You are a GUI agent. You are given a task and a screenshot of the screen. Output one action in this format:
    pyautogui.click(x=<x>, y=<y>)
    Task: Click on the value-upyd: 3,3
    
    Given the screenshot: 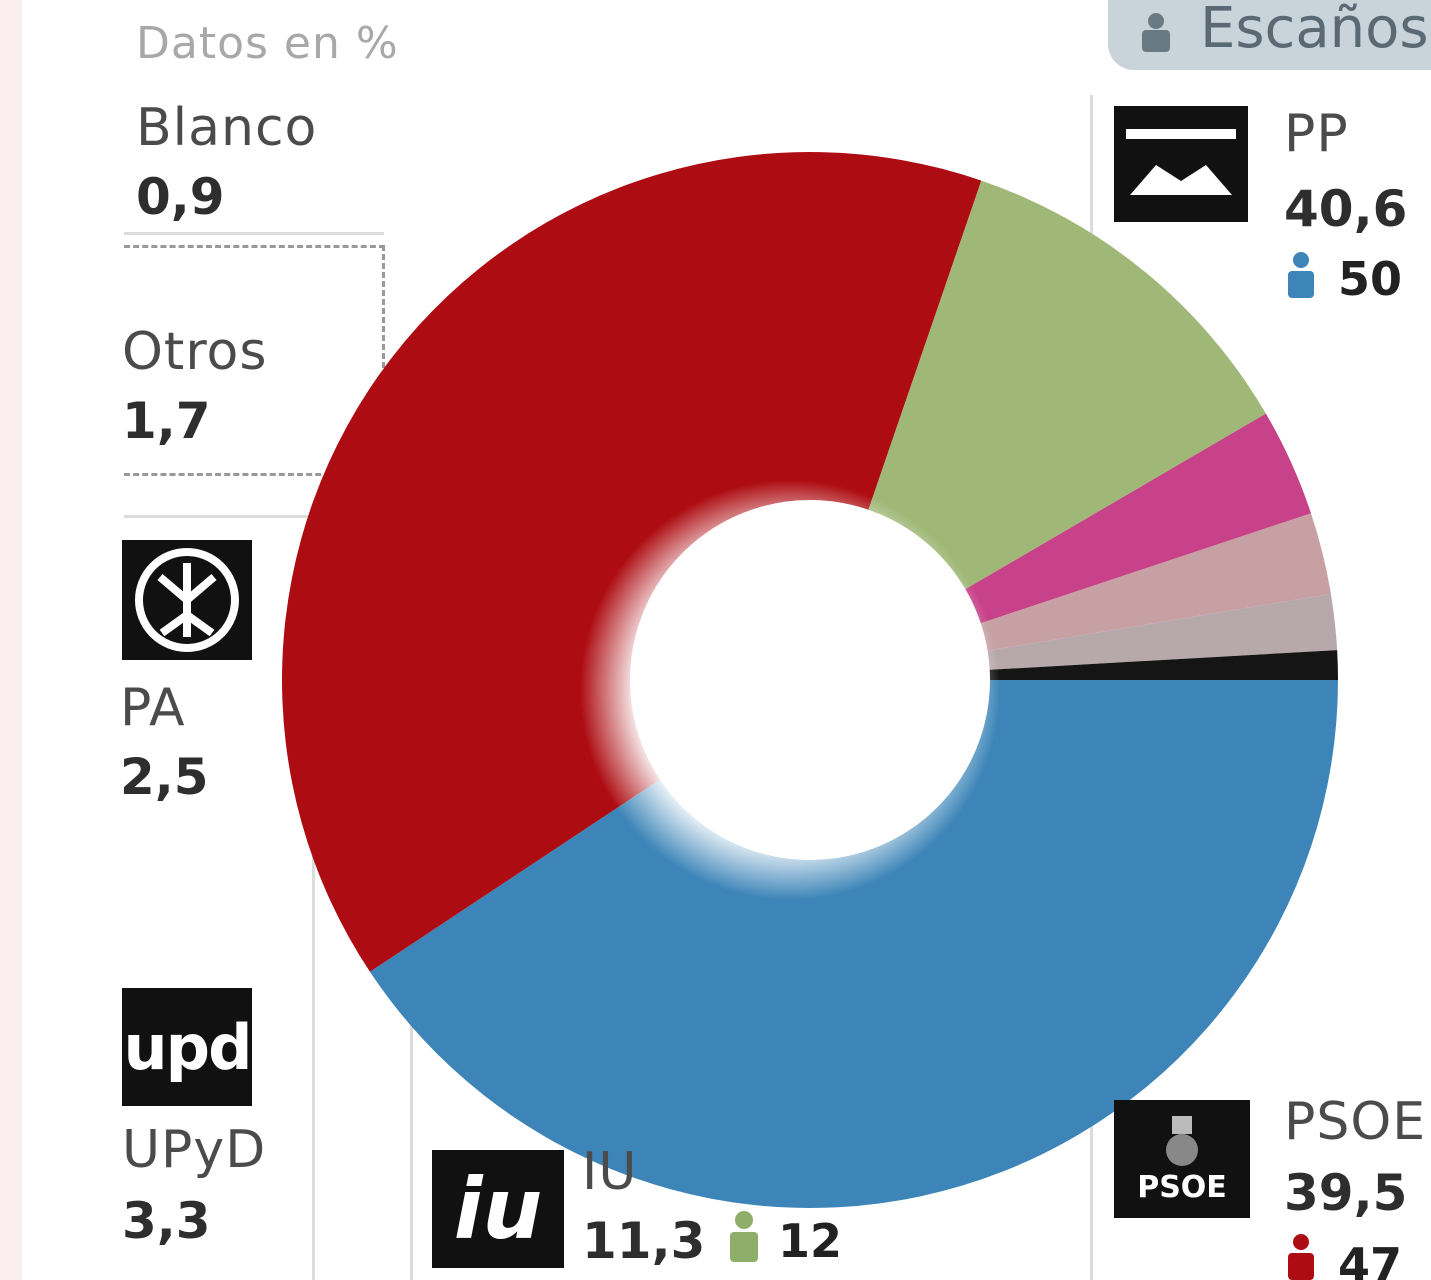 What is the action you would take?
    pyautogui.click(x=166, y=1221)
    